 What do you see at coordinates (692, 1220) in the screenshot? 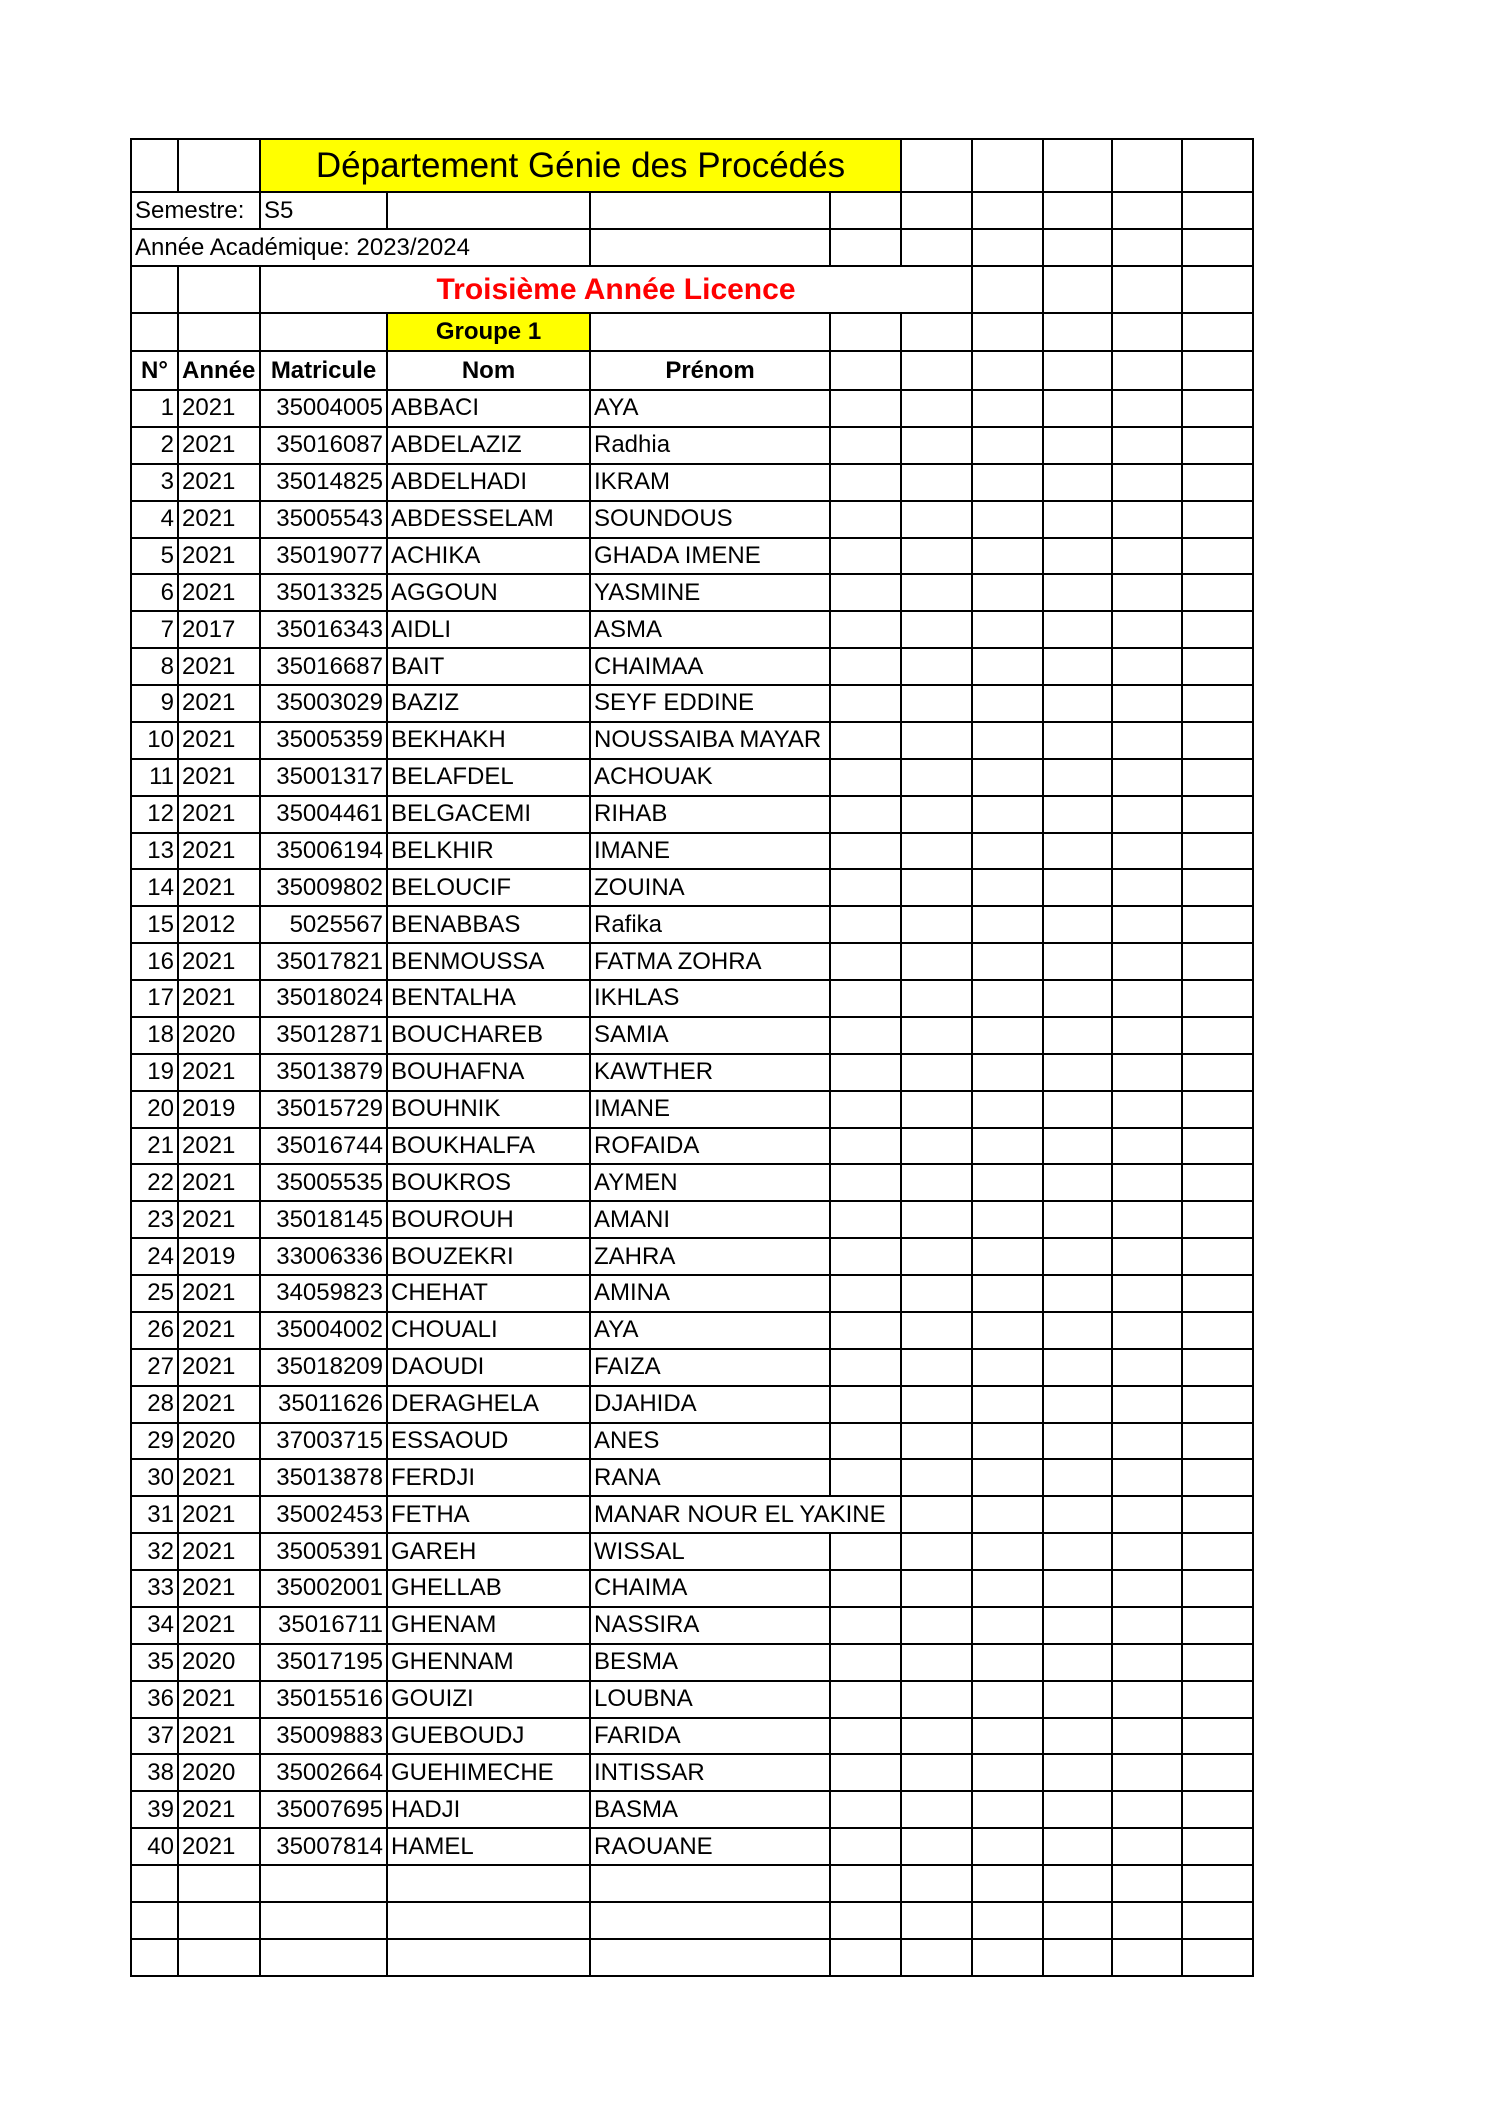
I see `table-row: 23 2021 35018145 BOUROUH AMANI` at bounding box center [692, 1220].